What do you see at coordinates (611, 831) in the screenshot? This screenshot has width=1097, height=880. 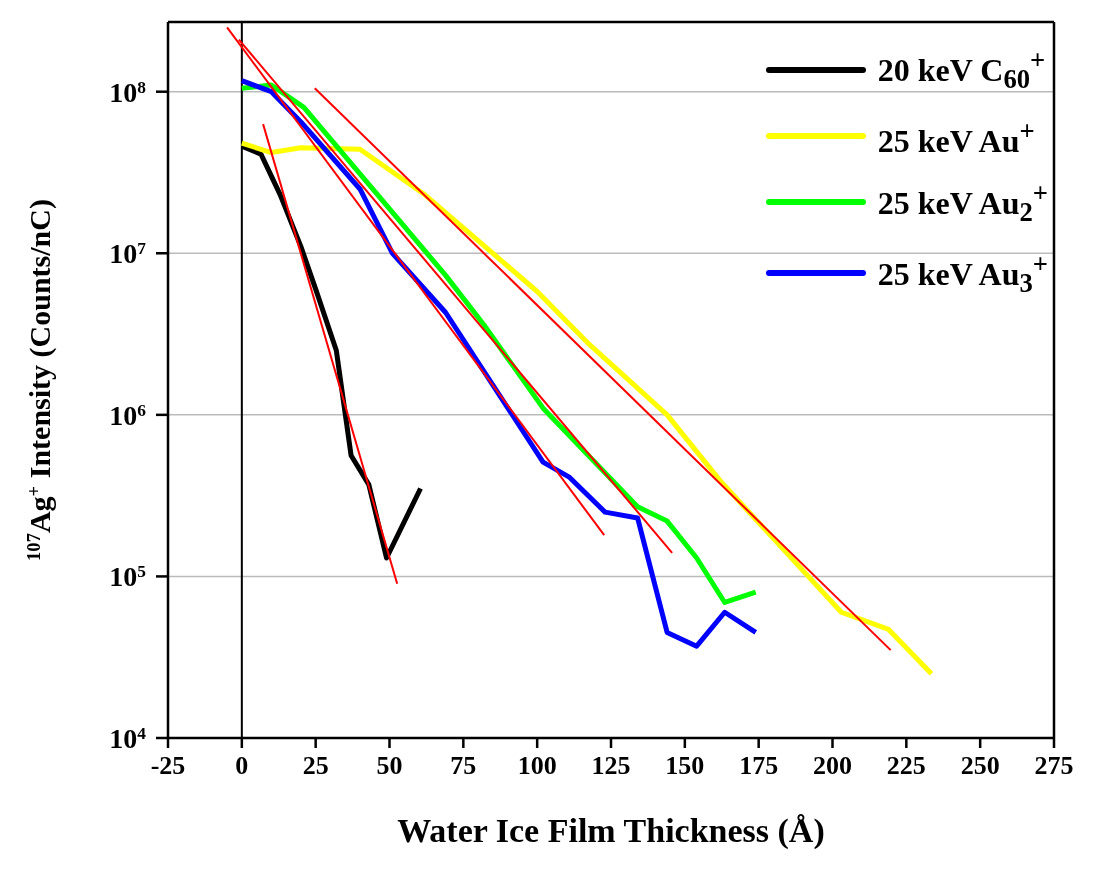 I see `x-axis-title: Water Ice Film Thickness (Å)` at bounding box center [611, 831].